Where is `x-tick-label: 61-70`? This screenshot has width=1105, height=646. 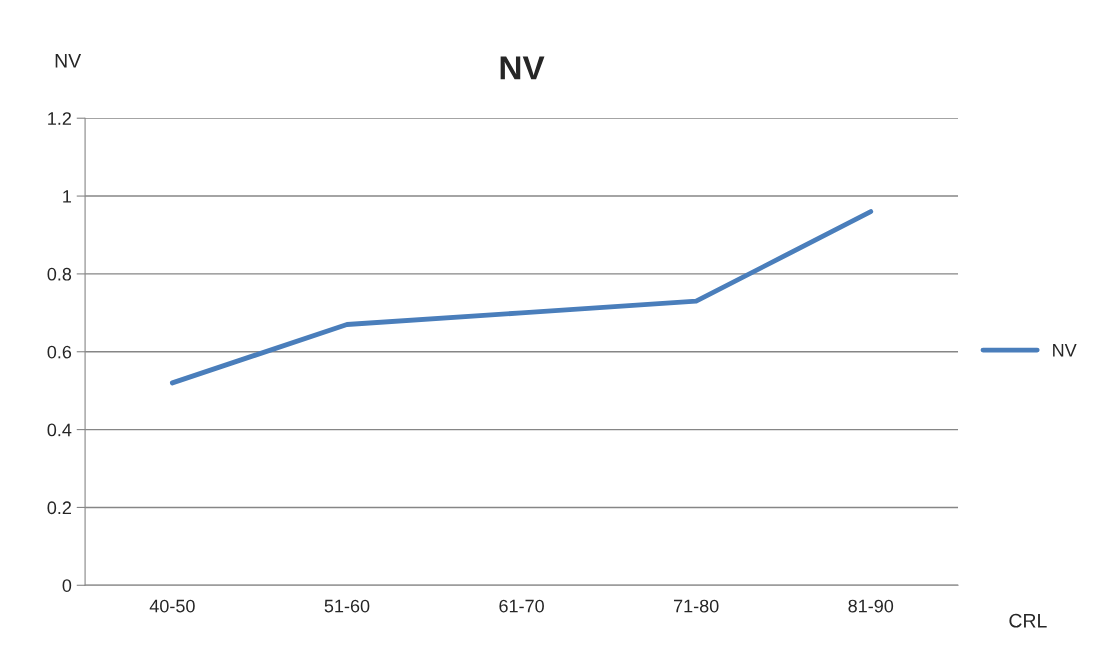 x-tick-label: 61-70 is located at coordinates (521, 606).